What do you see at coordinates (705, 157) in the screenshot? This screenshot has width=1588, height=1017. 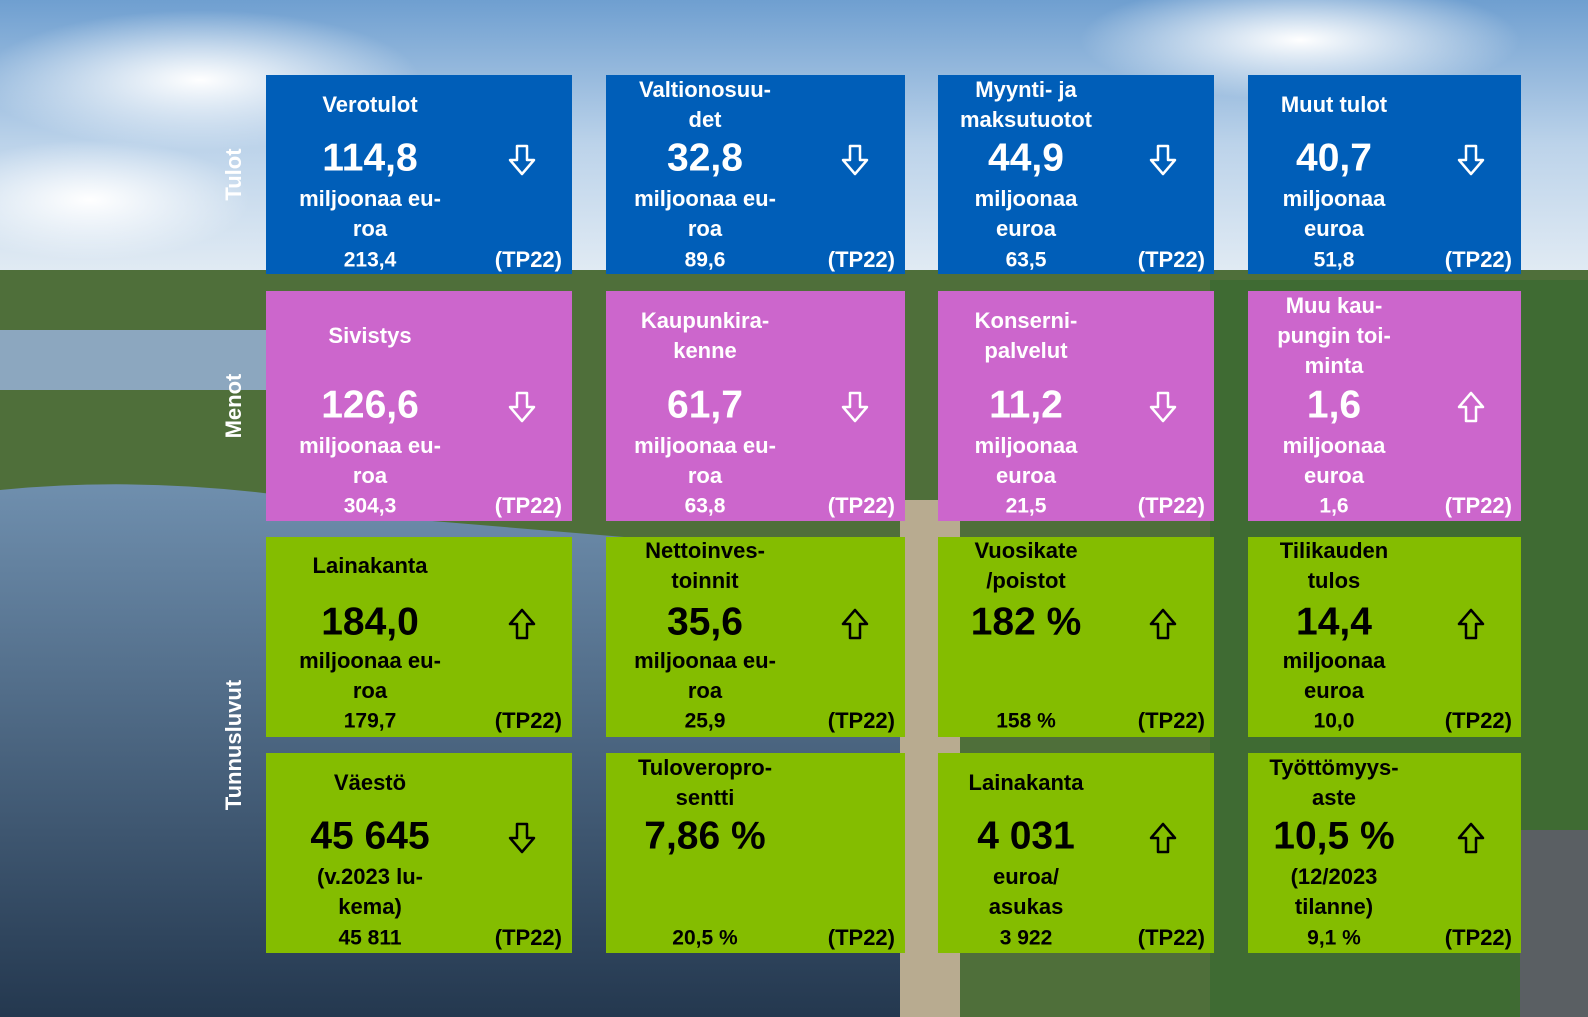 I see `tile-value: 32,8` at bounding box center [705, 157].